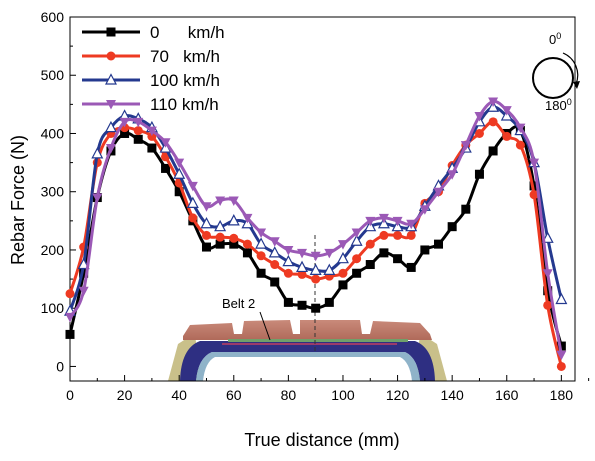  I want to click on legend-label: 70 km/h, so click(185, 56).